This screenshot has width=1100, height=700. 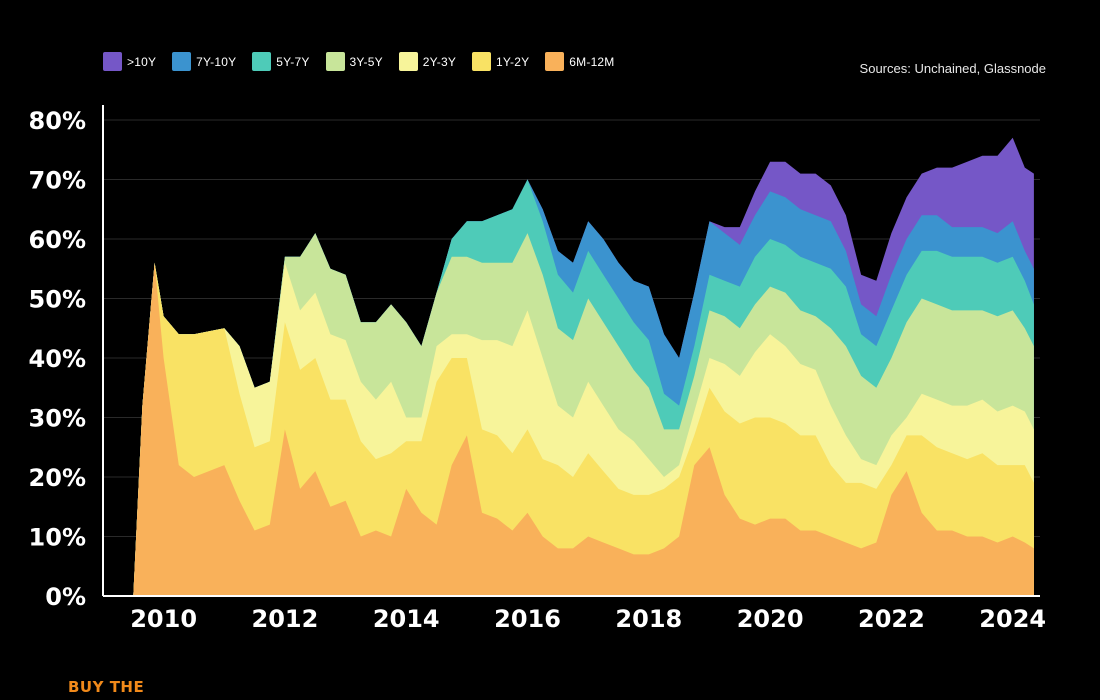 What do you see at coordinates (216, 61) in the screenshot?
I see `legend-label: 7Y-10Y` at bounding box center [216, 61].